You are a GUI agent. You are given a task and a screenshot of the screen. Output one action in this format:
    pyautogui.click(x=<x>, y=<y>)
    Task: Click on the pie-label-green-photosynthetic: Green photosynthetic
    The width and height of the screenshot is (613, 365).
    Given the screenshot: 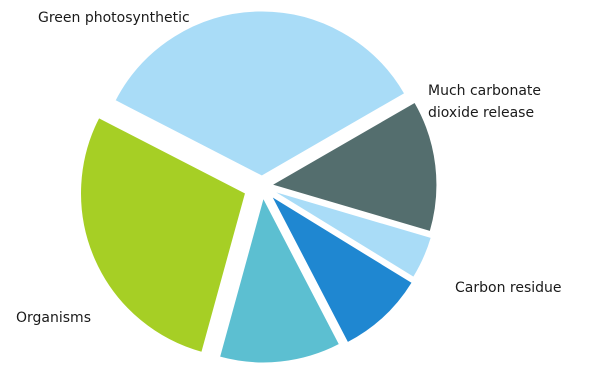 What is the action you would take?
    pyautogui.click(x=114, y=18)
    